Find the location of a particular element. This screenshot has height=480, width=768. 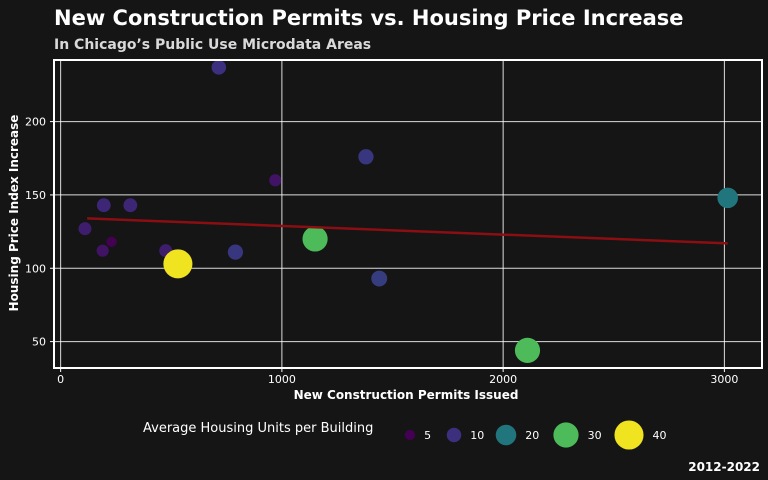

x-tick-label: 0 is located at coordinates (60, 379).